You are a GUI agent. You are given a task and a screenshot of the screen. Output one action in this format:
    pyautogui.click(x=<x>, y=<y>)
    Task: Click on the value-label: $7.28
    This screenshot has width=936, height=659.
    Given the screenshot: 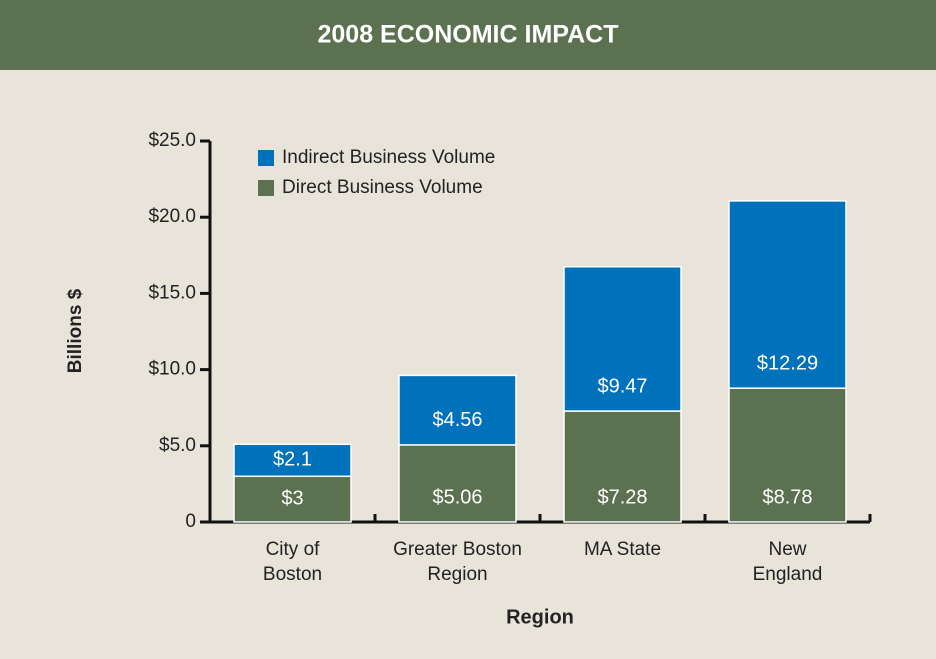 What is the action you would take?
    pyautogui.click(x=622, y=497)
    